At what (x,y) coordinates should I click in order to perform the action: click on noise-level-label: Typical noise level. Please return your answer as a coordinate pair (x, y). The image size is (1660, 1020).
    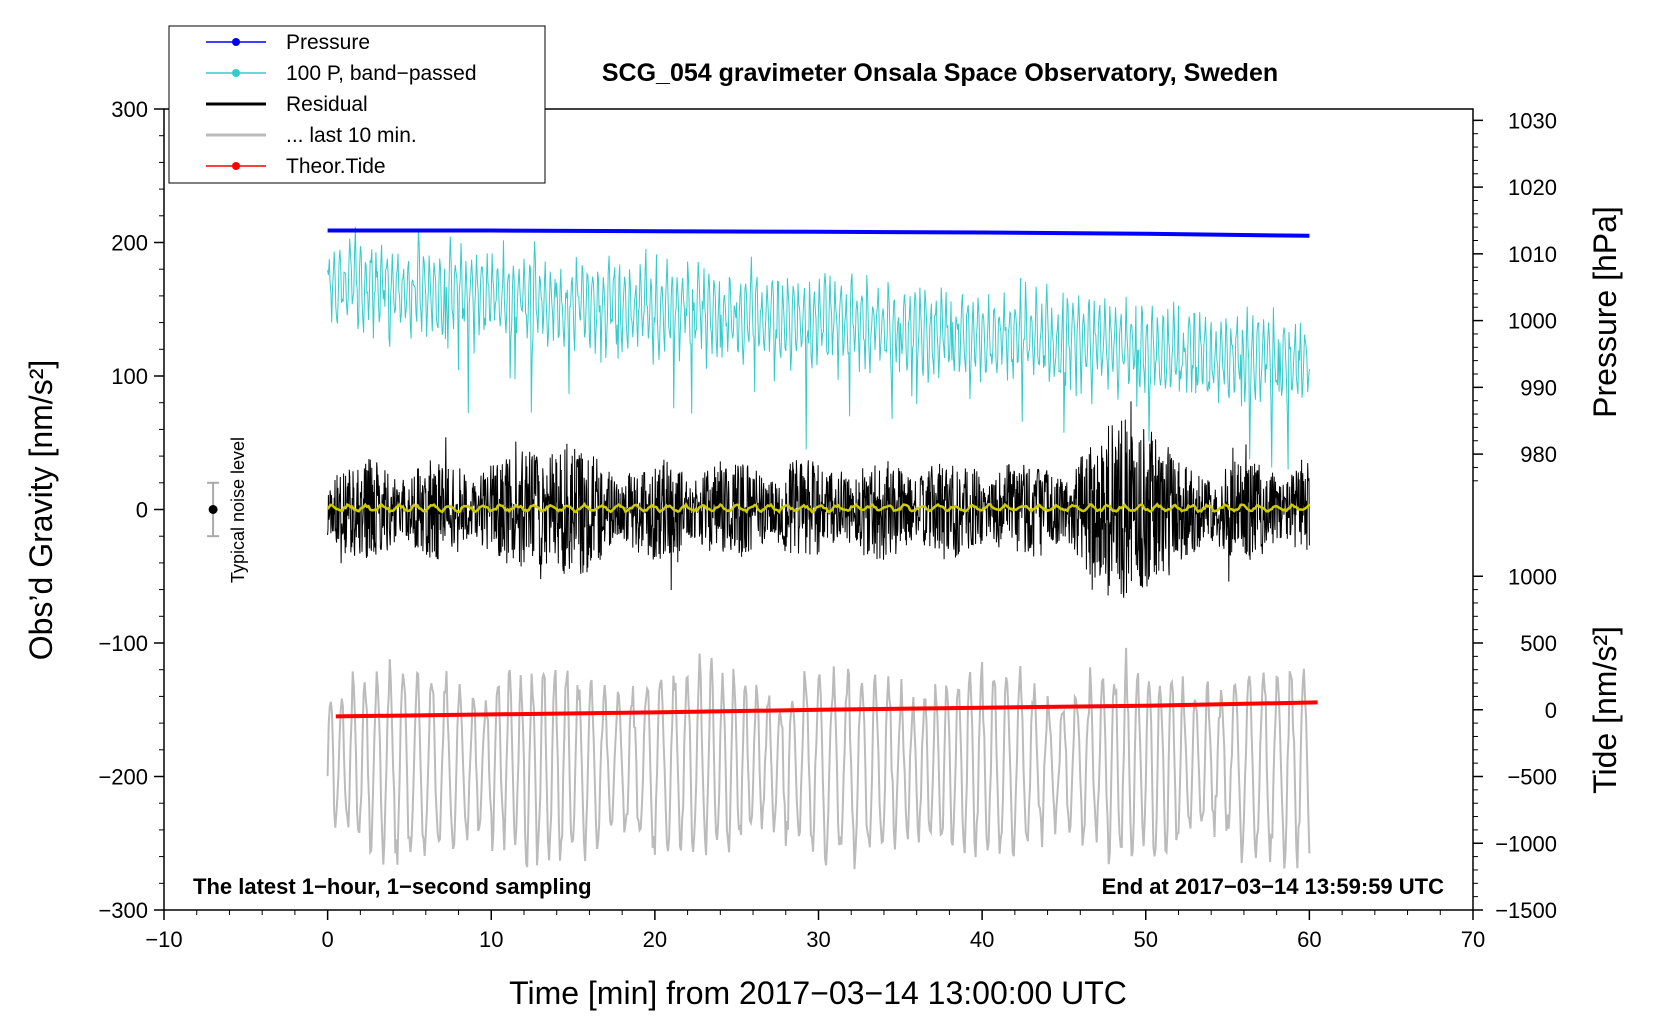
    Looking at the image, I should click on (238, 510).